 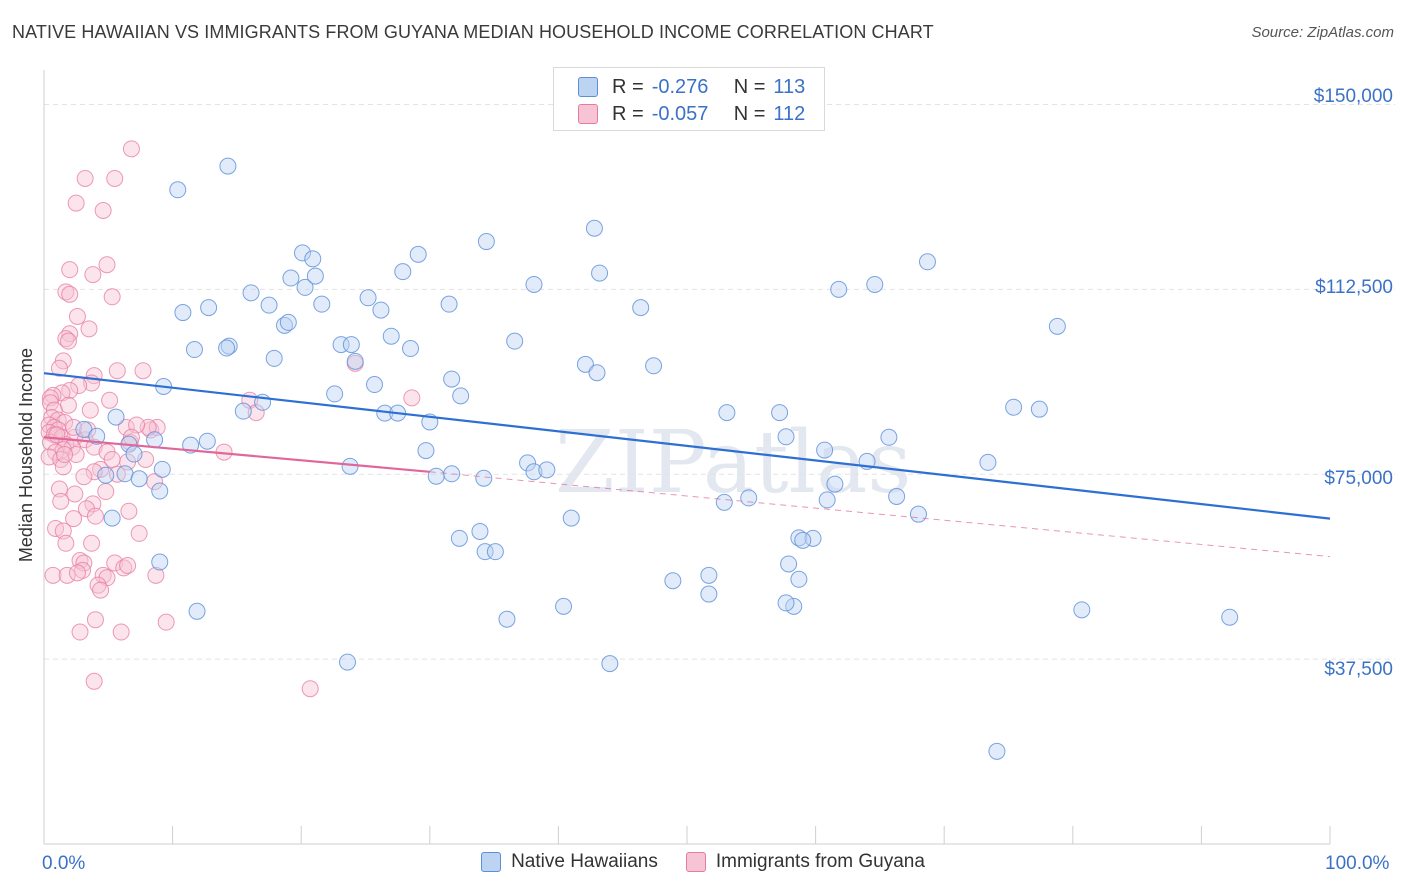 I want to click on r-label: R =, so click(x=628, y=113).